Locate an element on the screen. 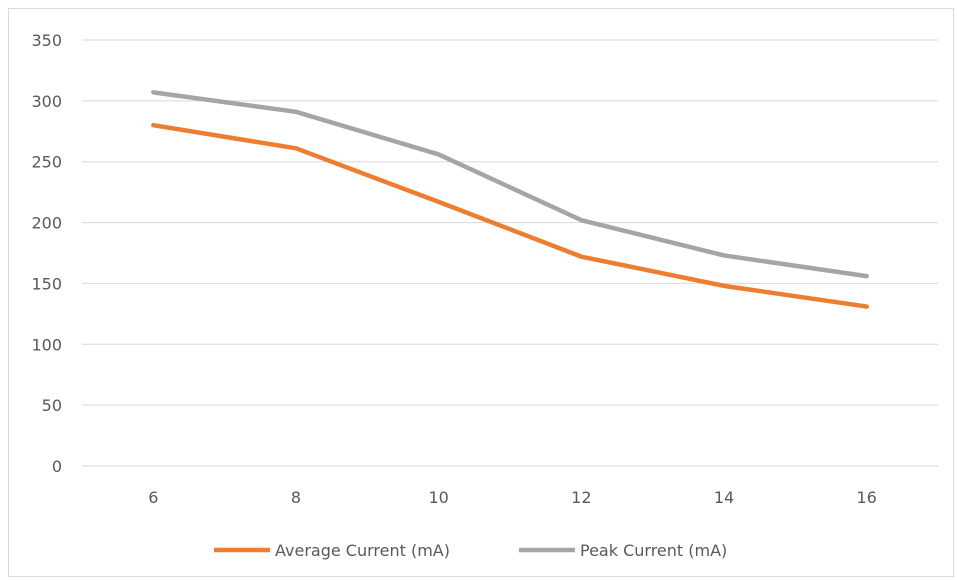 The image size is (957, 580). legend-label: Peak Current (mA) is located at coordinates (653, 550).